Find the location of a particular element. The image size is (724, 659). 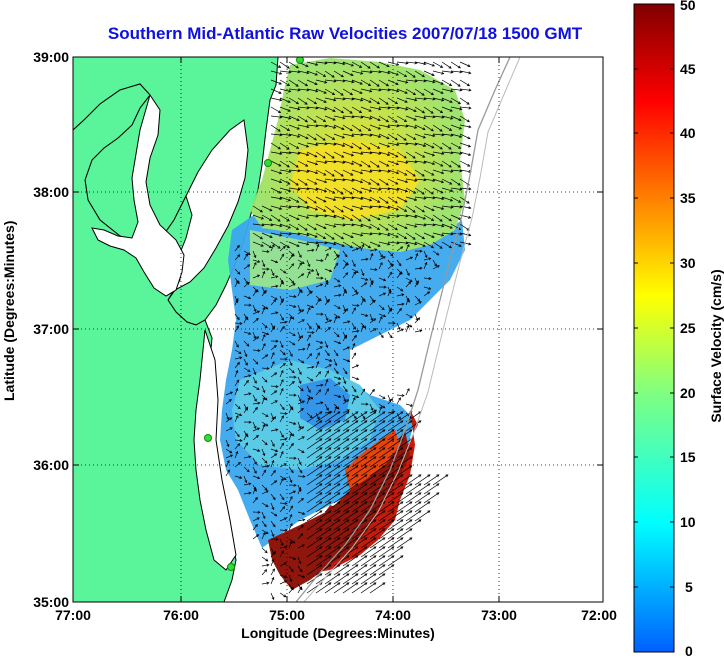

x-tick-label: 77:00 is located at coordinates (73, 615).